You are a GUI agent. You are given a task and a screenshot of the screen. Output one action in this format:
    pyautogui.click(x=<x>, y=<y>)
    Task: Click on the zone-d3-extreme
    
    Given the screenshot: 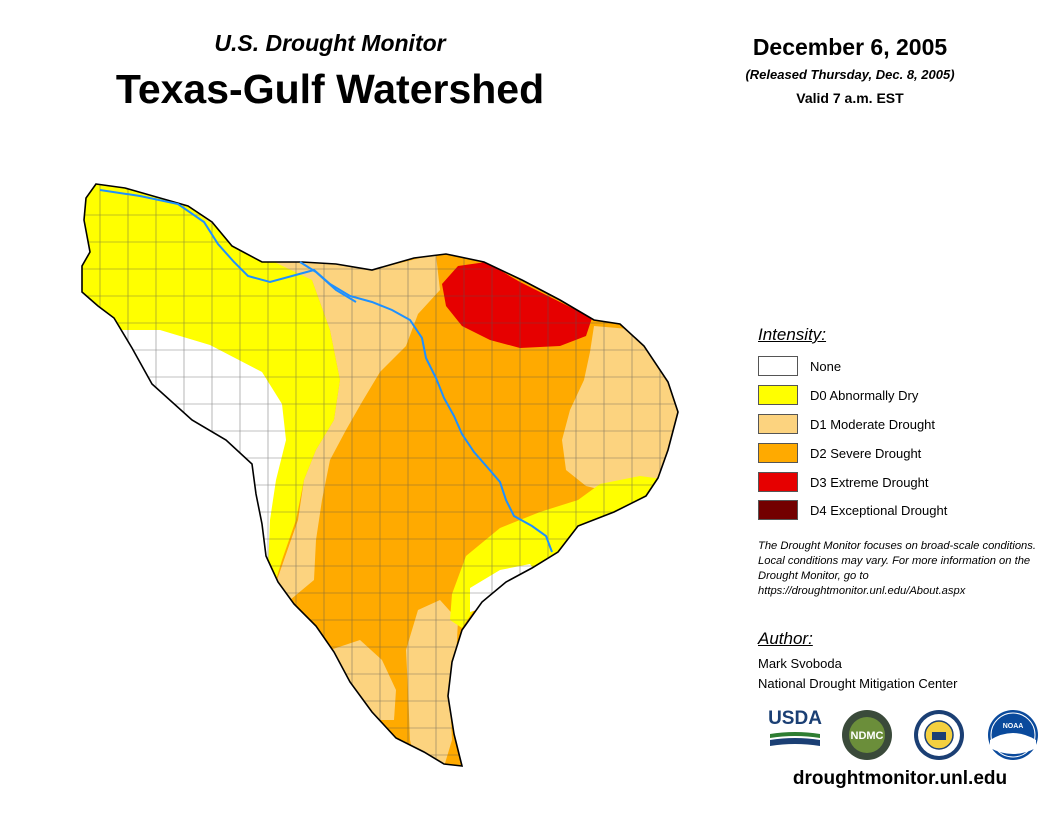 What is the action you would take?
    pyautogui.click(x=517, y=305)
    